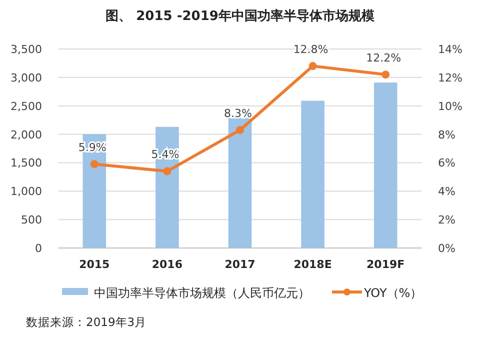  Describe the element at coordinates (447, 163) in the screenshot. I see `y2-tick-label: 6%` at that location.